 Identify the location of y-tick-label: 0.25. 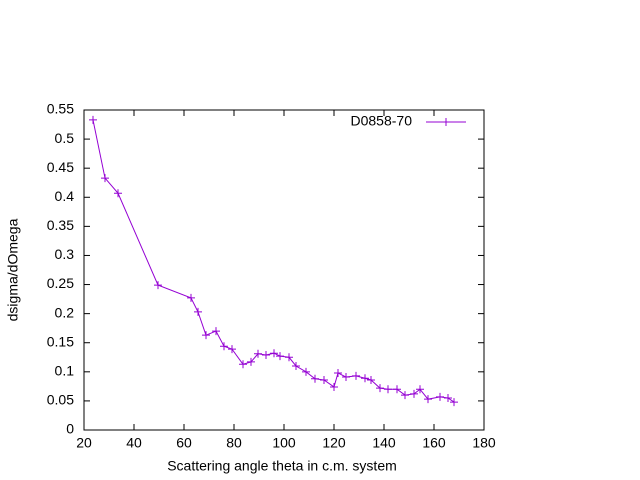
(60, 283).